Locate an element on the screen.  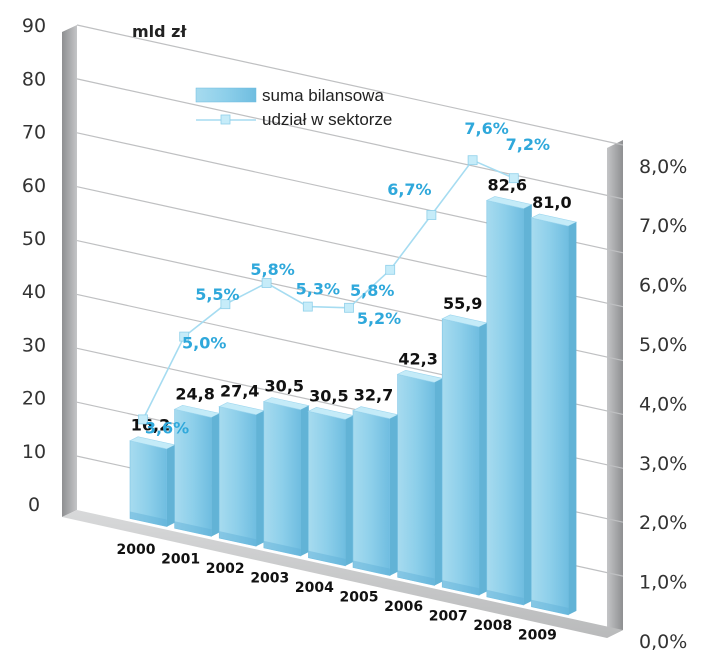
bar-value-label: 42,3 is located at coordinates (417, 358).